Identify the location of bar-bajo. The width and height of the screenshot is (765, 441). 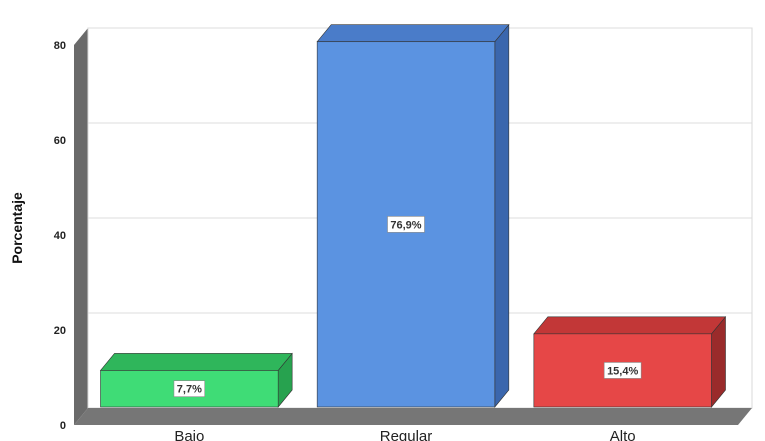
(196, 380).